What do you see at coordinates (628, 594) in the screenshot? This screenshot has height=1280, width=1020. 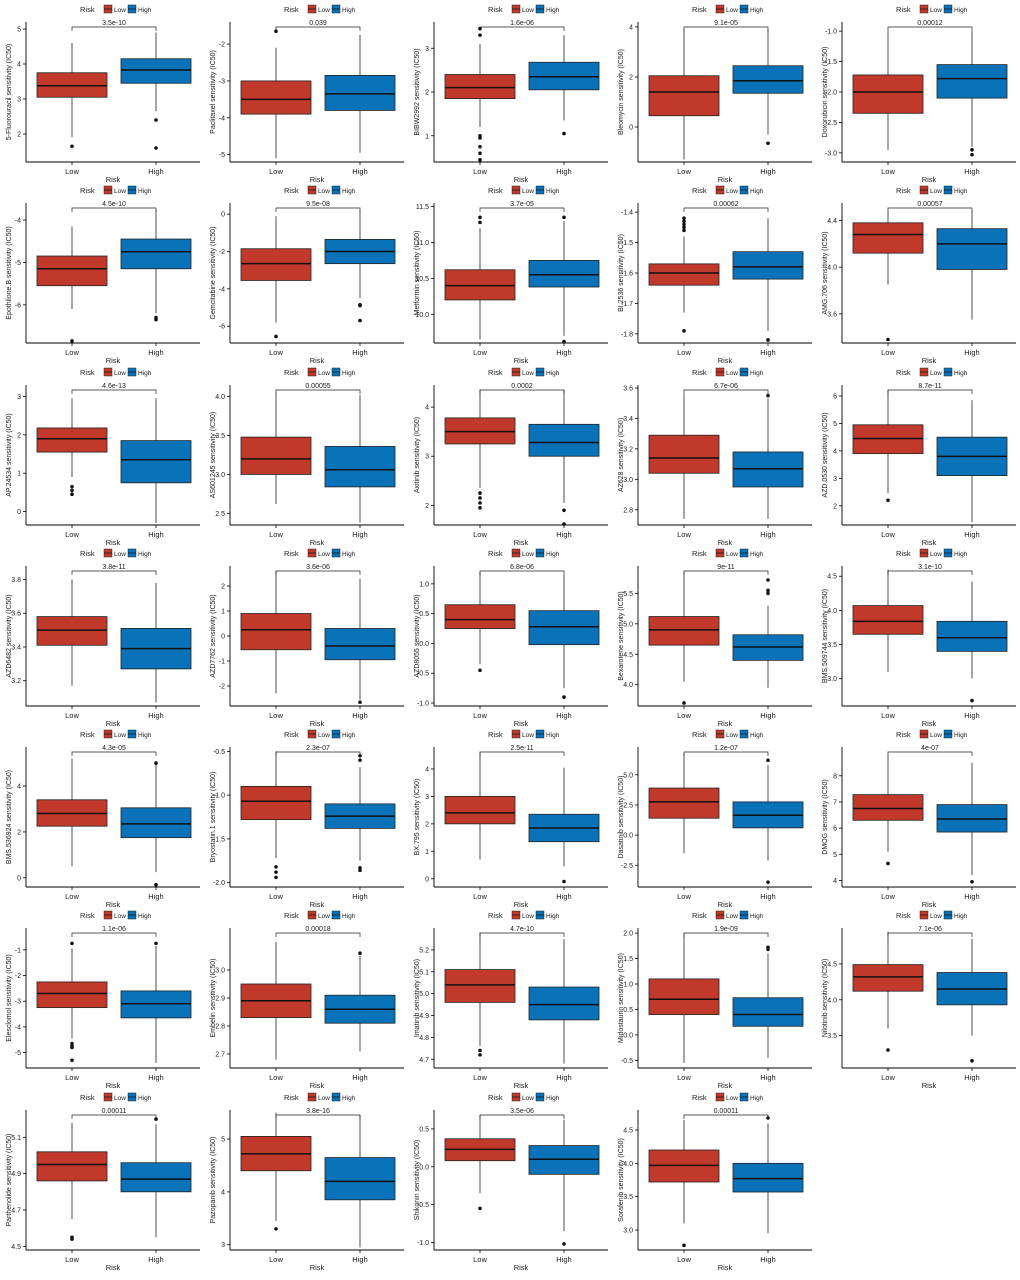 I see `y-tick-label: 5.5` at bounding box center [628, 594].